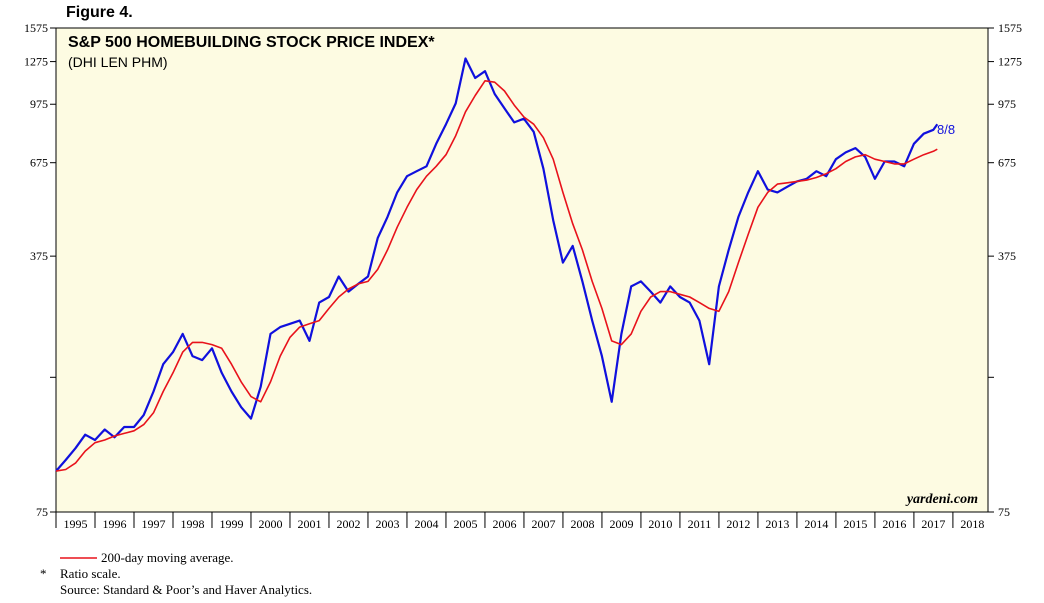 Image resolution: width=1044 pixels, height=603 pixels. Describe the element at coordinates (36, 62) in the screenshot. I see `y-tick-label-left: 1275` at that location.